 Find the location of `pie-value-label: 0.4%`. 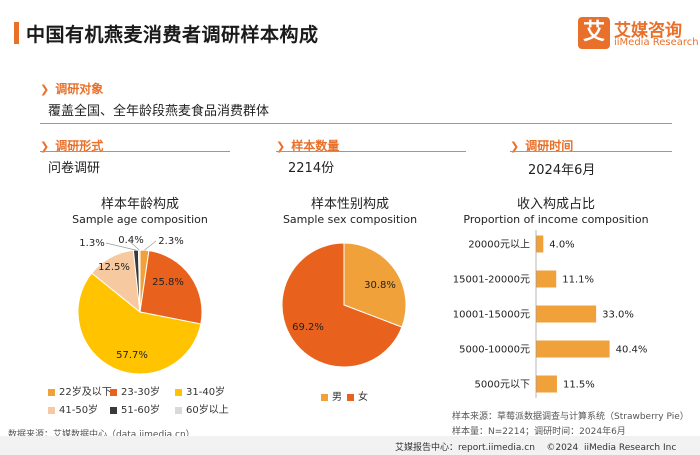

pie-value-label: 0.4% is located at coordinates (130, 240).